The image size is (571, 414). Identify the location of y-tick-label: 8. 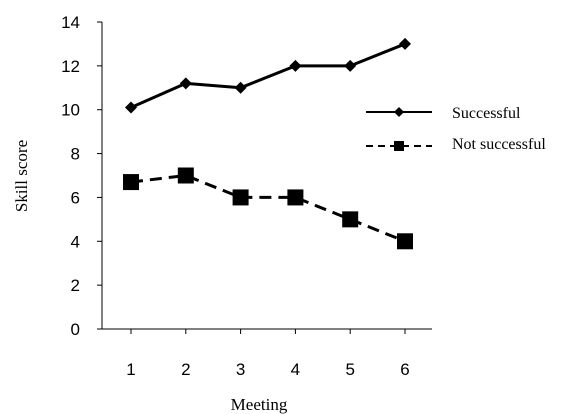
(75, 154).